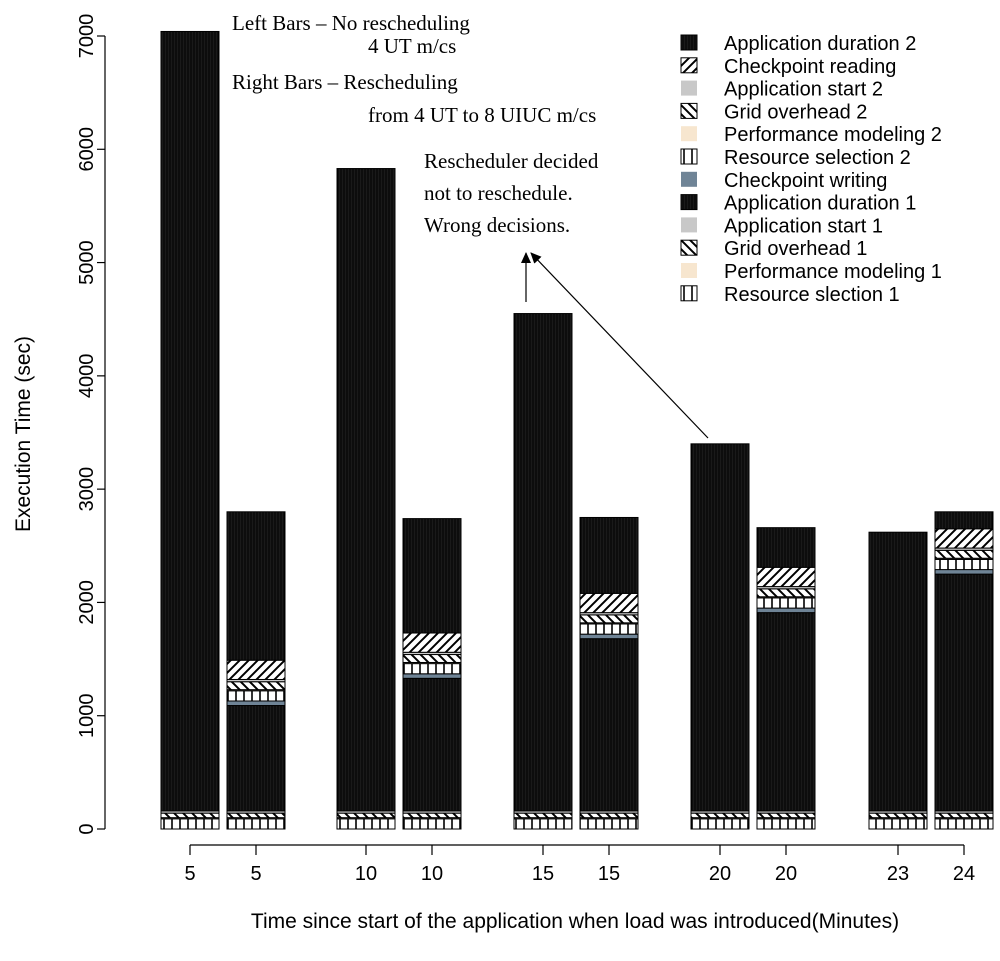  What do you see at coordinates (773, 112) in the screenshot?
I see `legend-item-grid-overhead-2: Grid overhead 2` at bounding box center [773, 112].